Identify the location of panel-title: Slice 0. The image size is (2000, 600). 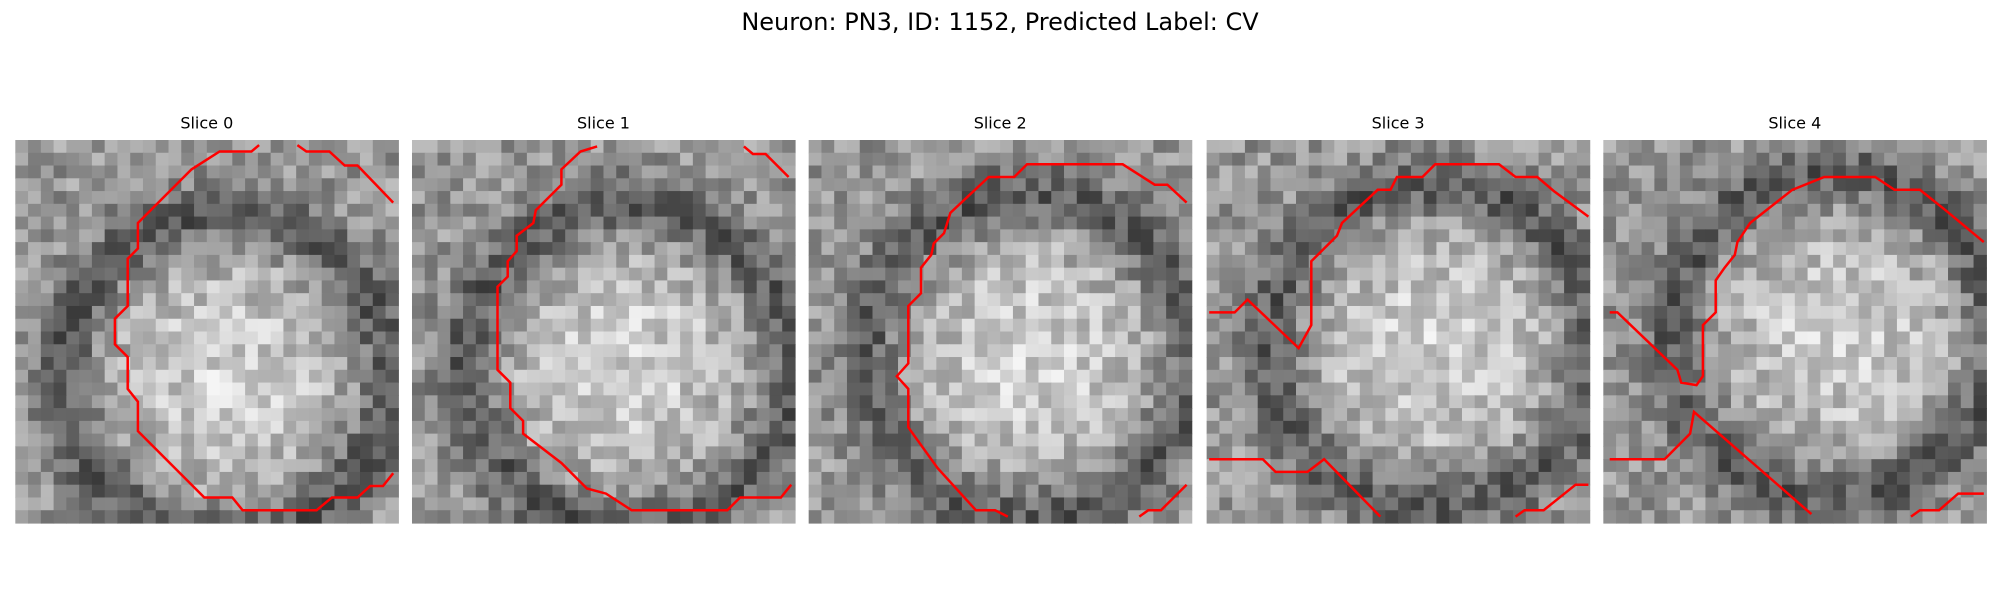
(206, 123).